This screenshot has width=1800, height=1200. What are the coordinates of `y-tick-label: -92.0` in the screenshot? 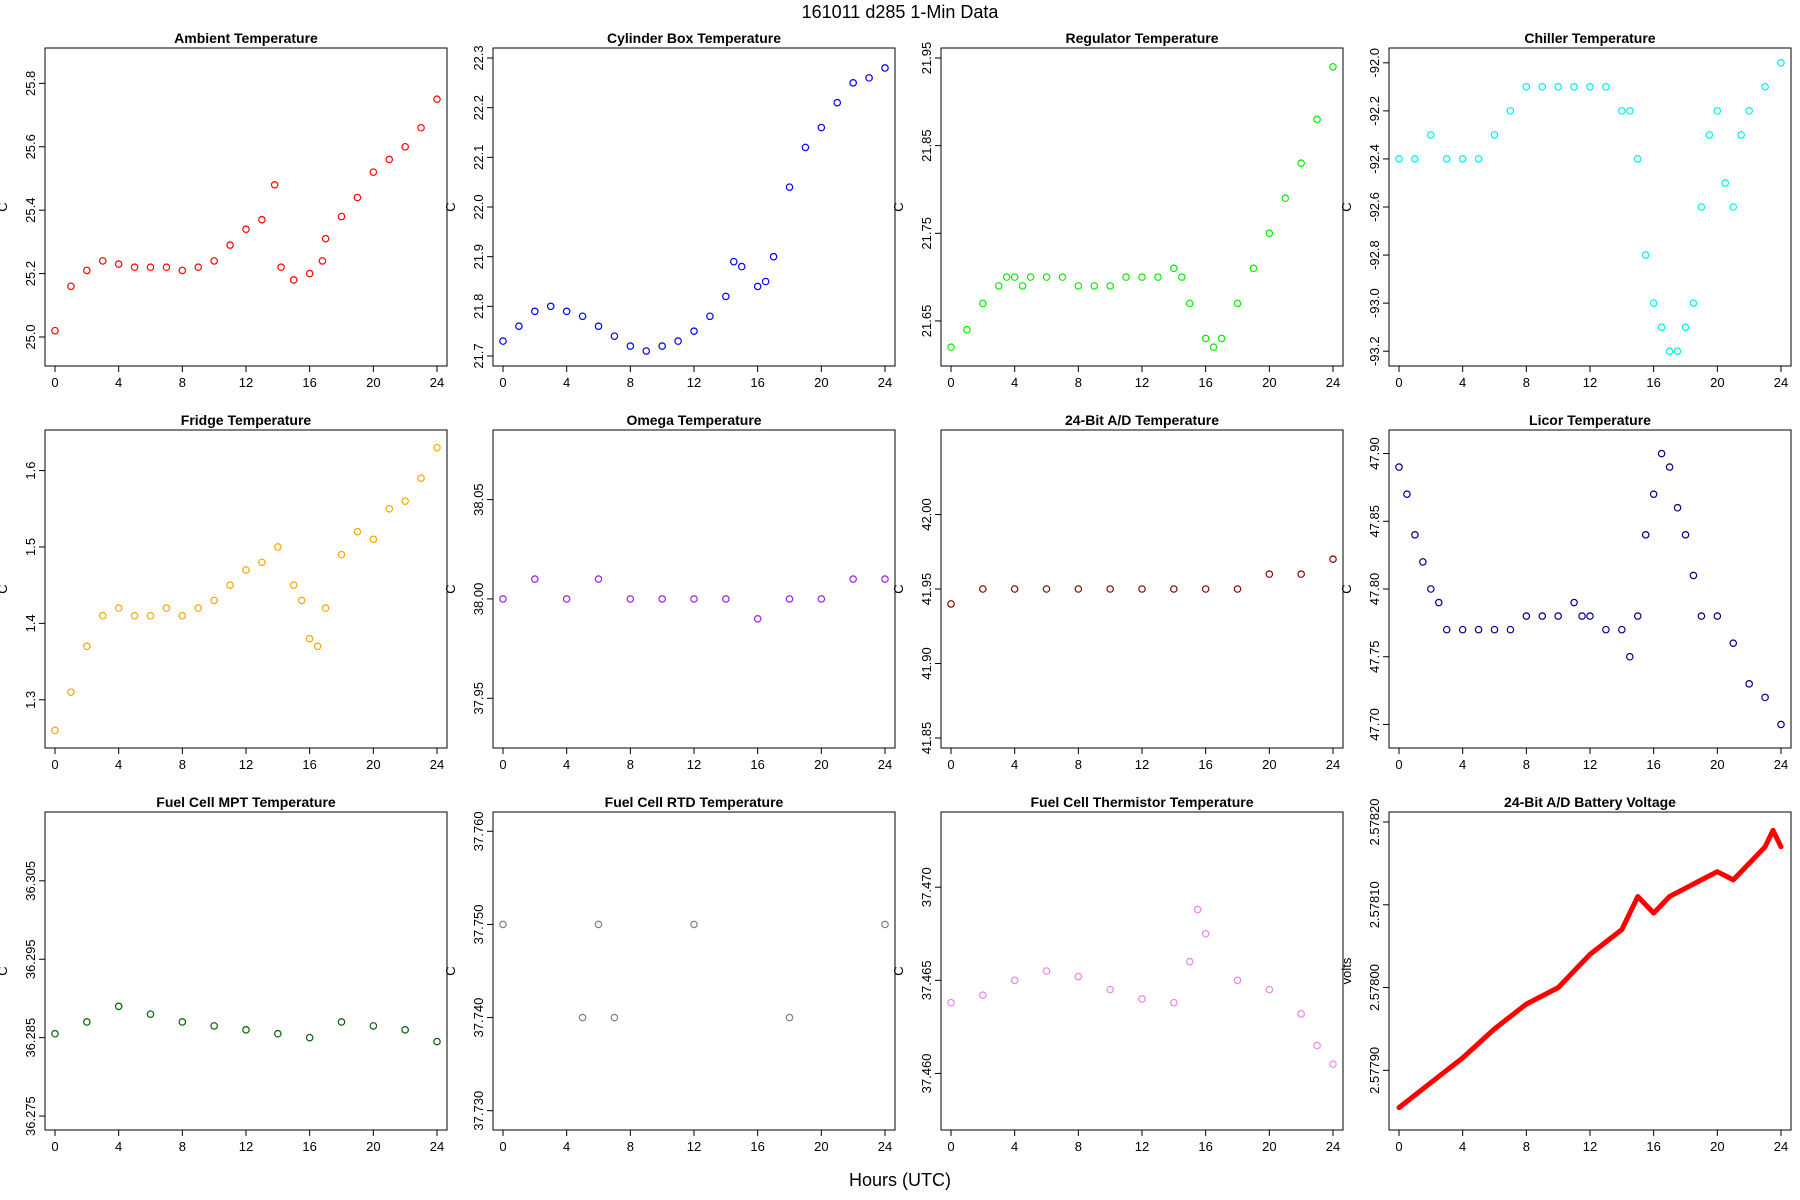 It's located at (1374, 63).